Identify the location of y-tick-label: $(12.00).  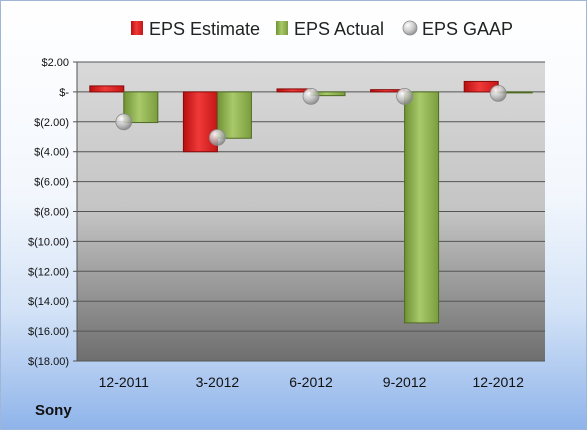
(48, 272).